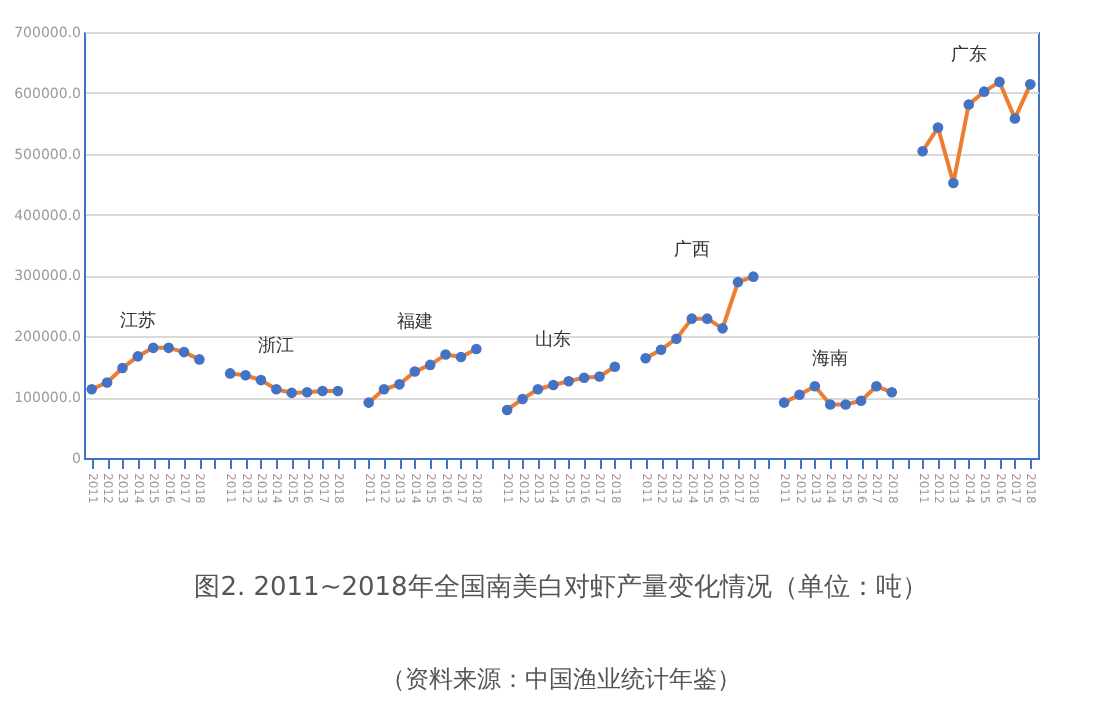 This screenshot has width=1120, height=716. I want to click on text: （资料来源：中国渔业统计年鉴）, so click(561, 678).